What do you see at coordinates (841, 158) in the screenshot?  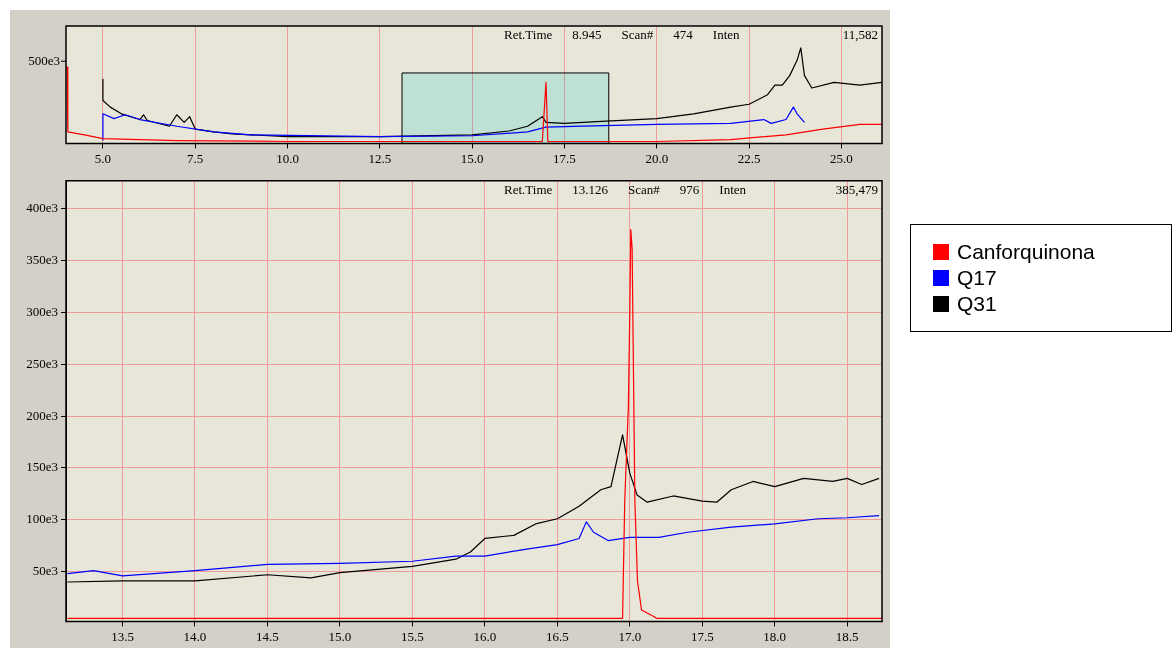 I see `x-tick-label: 25.0` at bounding box center [841, 158].